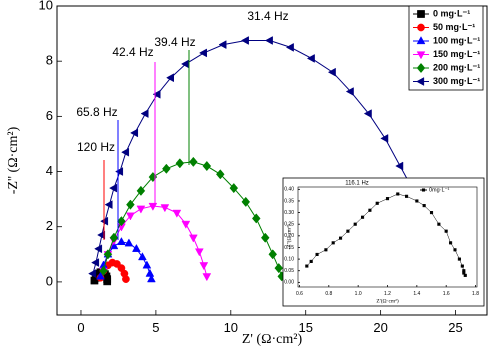  I want to click on legend-label: 0mg·L⁻¹, so click(439, 190).